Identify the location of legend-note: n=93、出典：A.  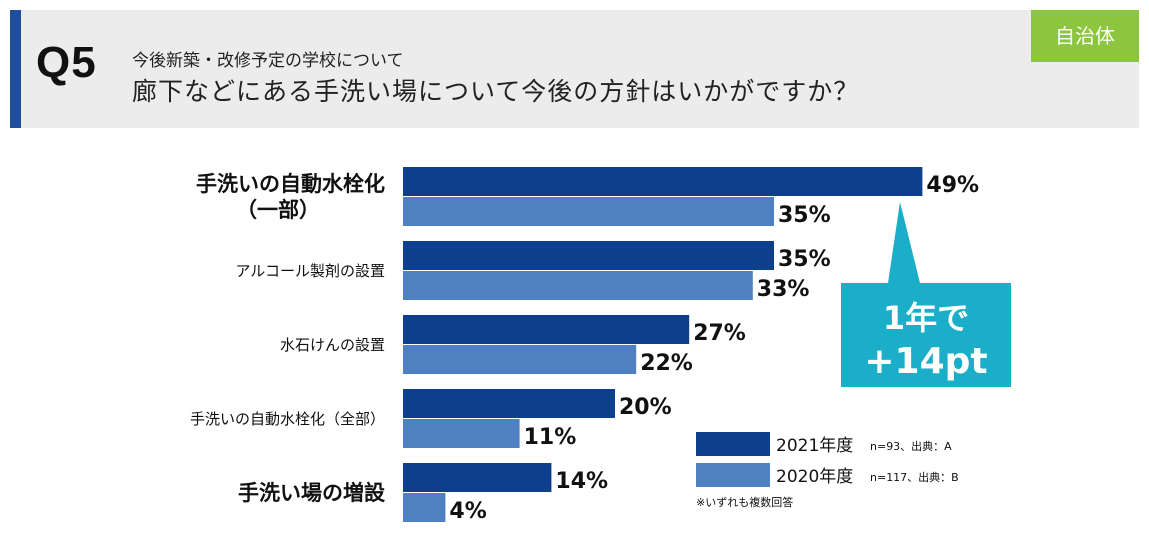
(911, 446).